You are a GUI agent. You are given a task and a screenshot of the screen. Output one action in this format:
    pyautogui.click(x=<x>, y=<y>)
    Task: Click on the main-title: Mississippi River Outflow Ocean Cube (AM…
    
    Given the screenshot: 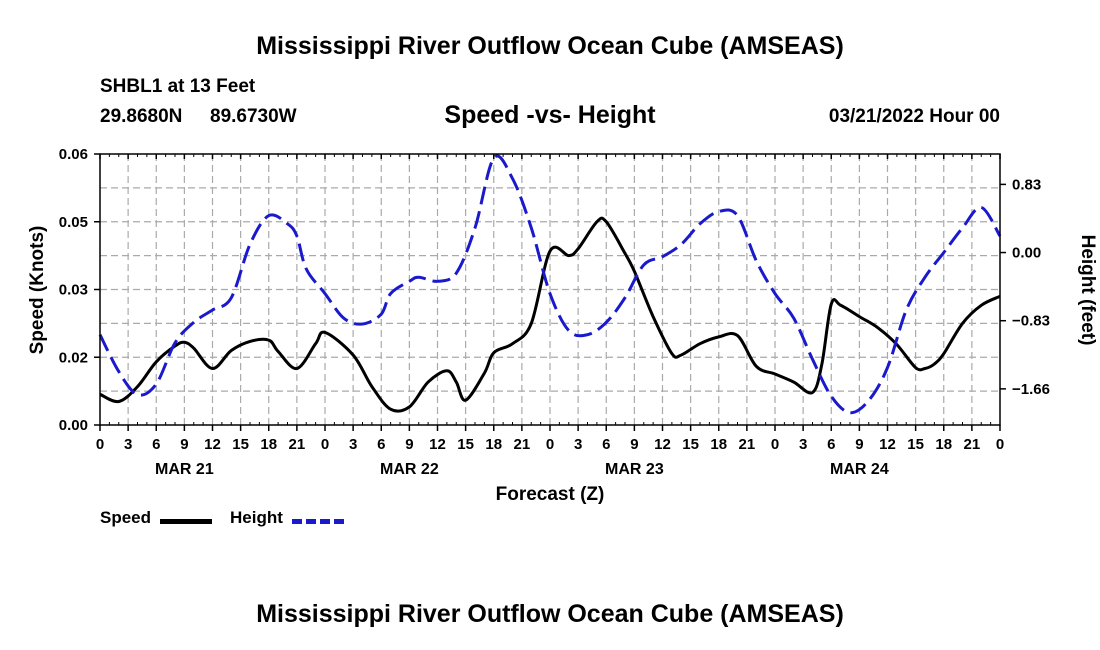 What is the action you would take?
    pyautogui.click(x=550, y=46)
    